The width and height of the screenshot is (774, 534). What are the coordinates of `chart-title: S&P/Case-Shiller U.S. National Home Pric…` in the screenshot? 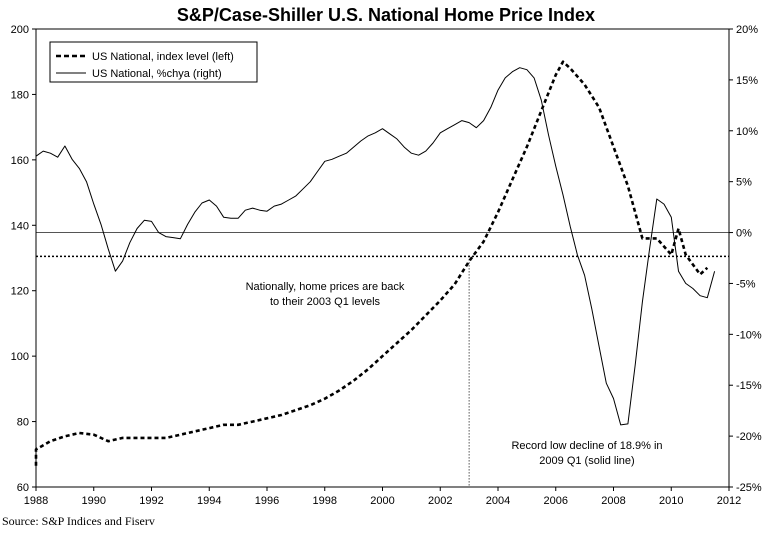 It's located at (386, 15).